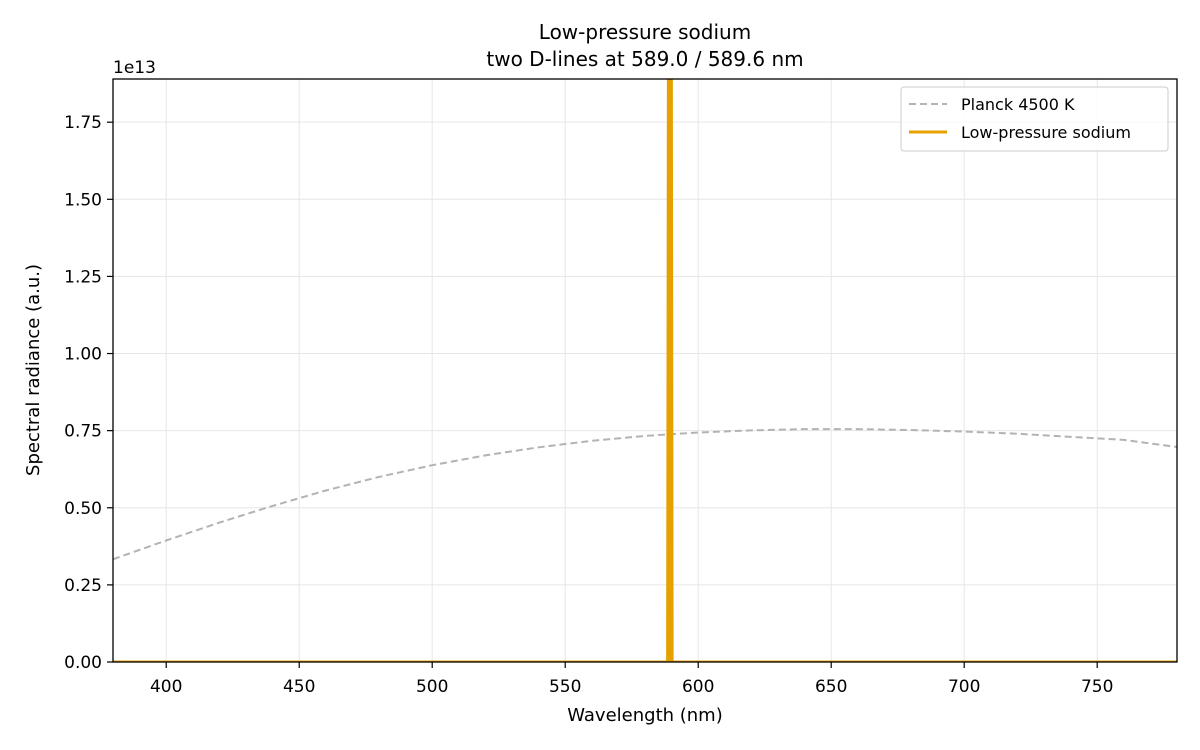 The width and height of the screenshot is (1200, 750). What do you see at coordinates (644, 59) in the screenshot?
I see `chart-subtitle: two D-lines at 589.0 / 589.6 nm` at bounding box center [644, 59].